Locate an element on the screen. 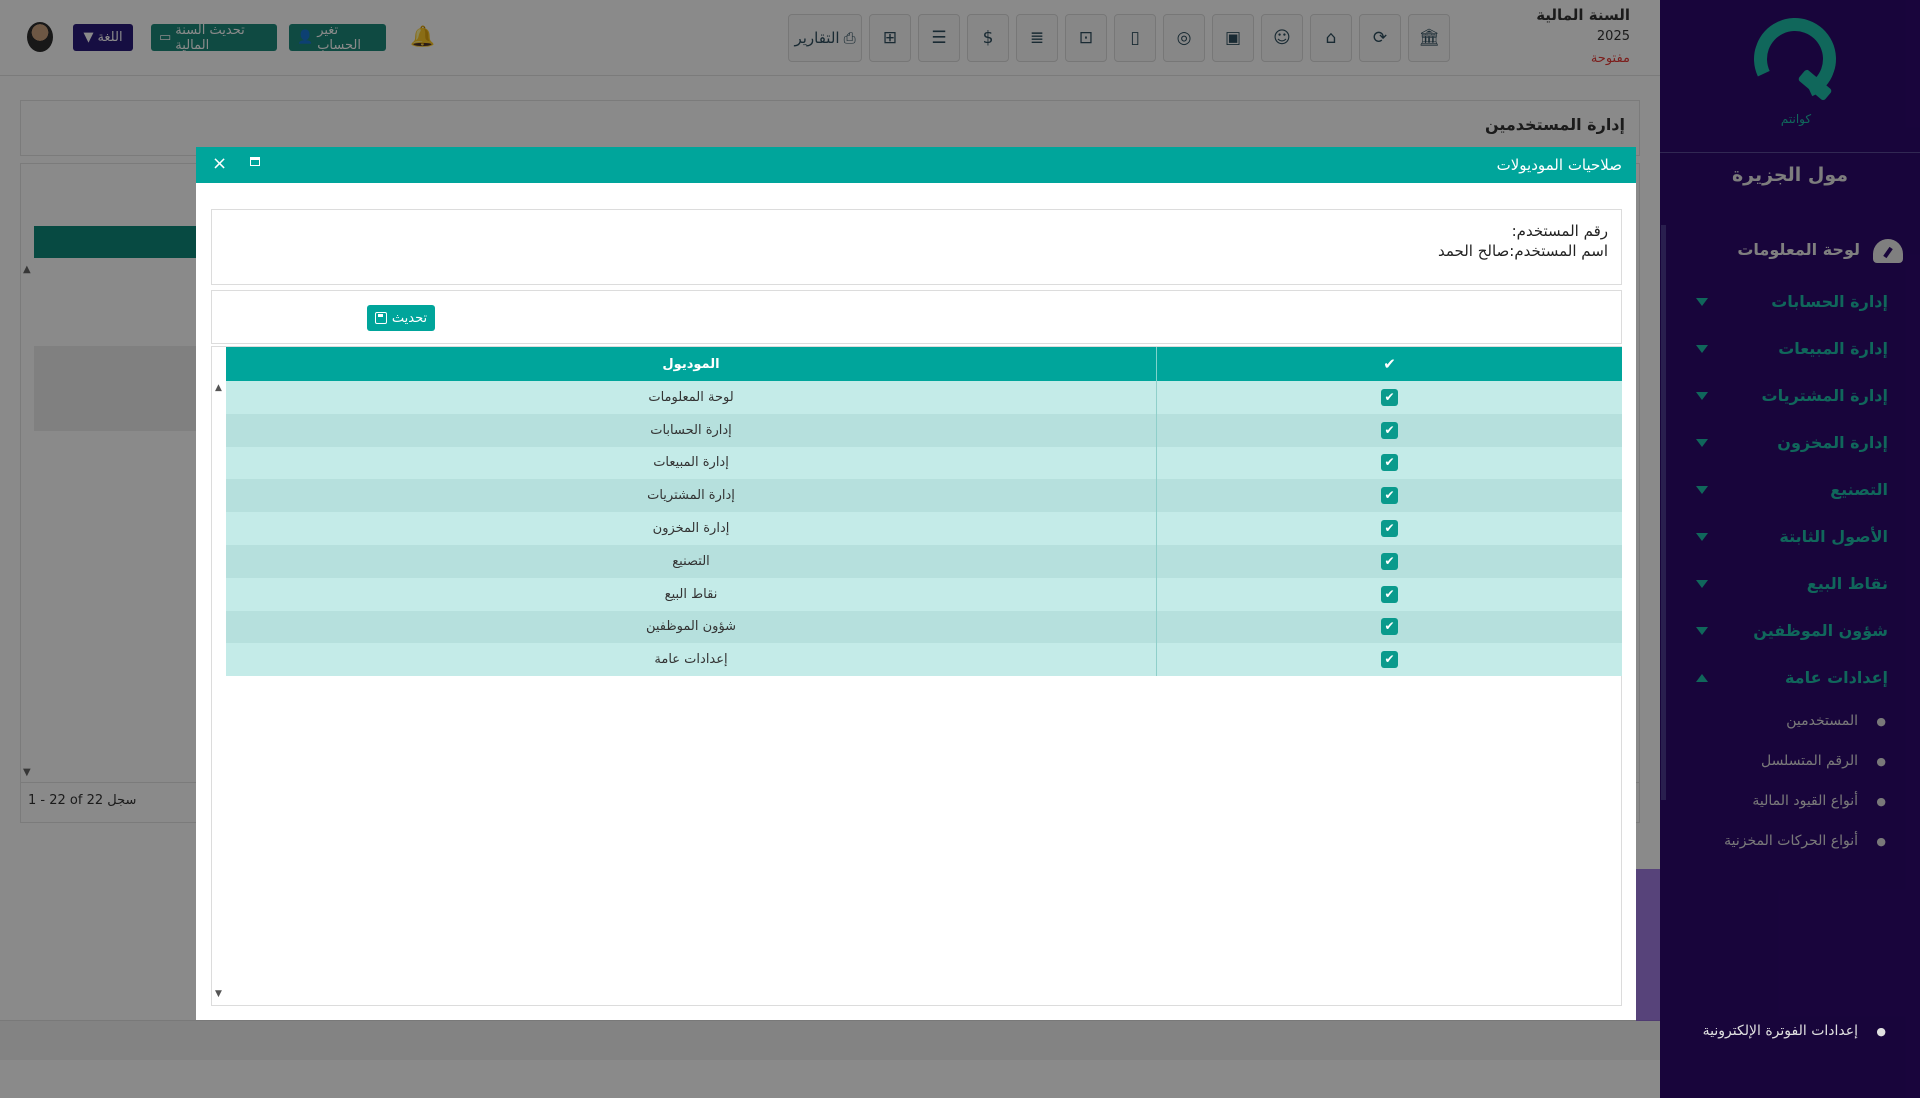  table-row: ✔ إدارة الحسابات is located at coordinates (924, 430).